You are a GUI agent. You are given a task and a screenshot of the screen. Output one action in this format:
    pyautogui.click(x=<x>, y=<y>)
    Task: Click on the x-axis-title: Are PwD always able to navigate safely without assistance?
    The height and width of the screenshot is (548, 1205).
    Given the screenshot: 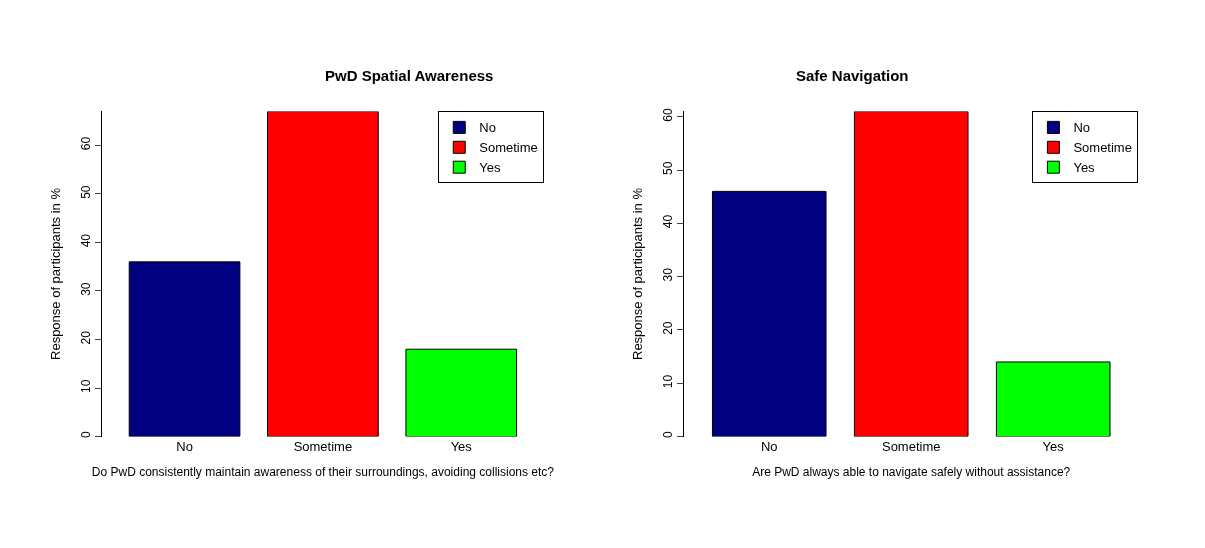 What is the action you would take?
    pyautogui.click(x=911, y=472)
    